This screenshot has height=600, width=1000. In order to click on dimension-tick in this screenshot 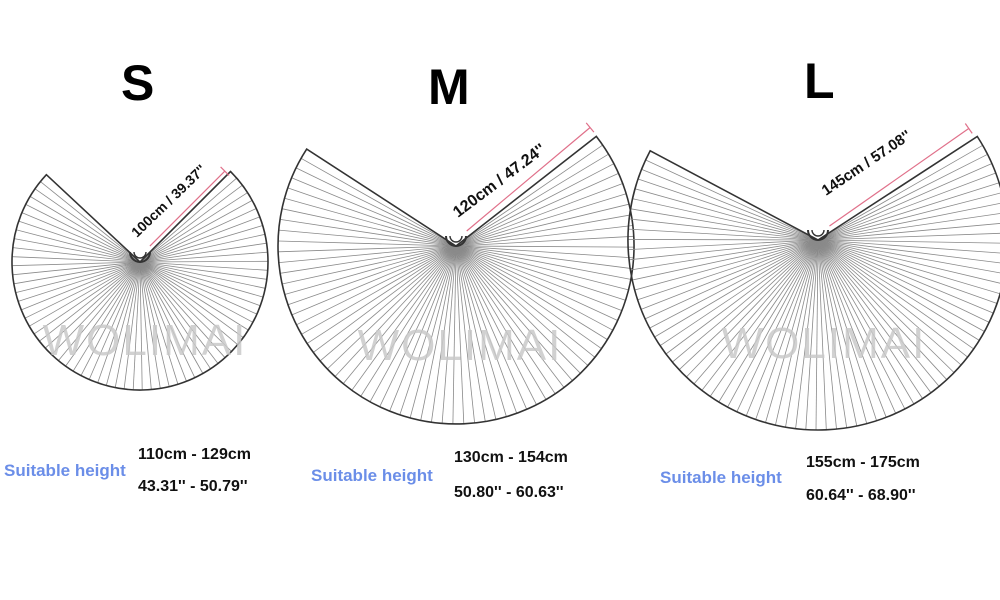, I will do `click(225, 171)`.